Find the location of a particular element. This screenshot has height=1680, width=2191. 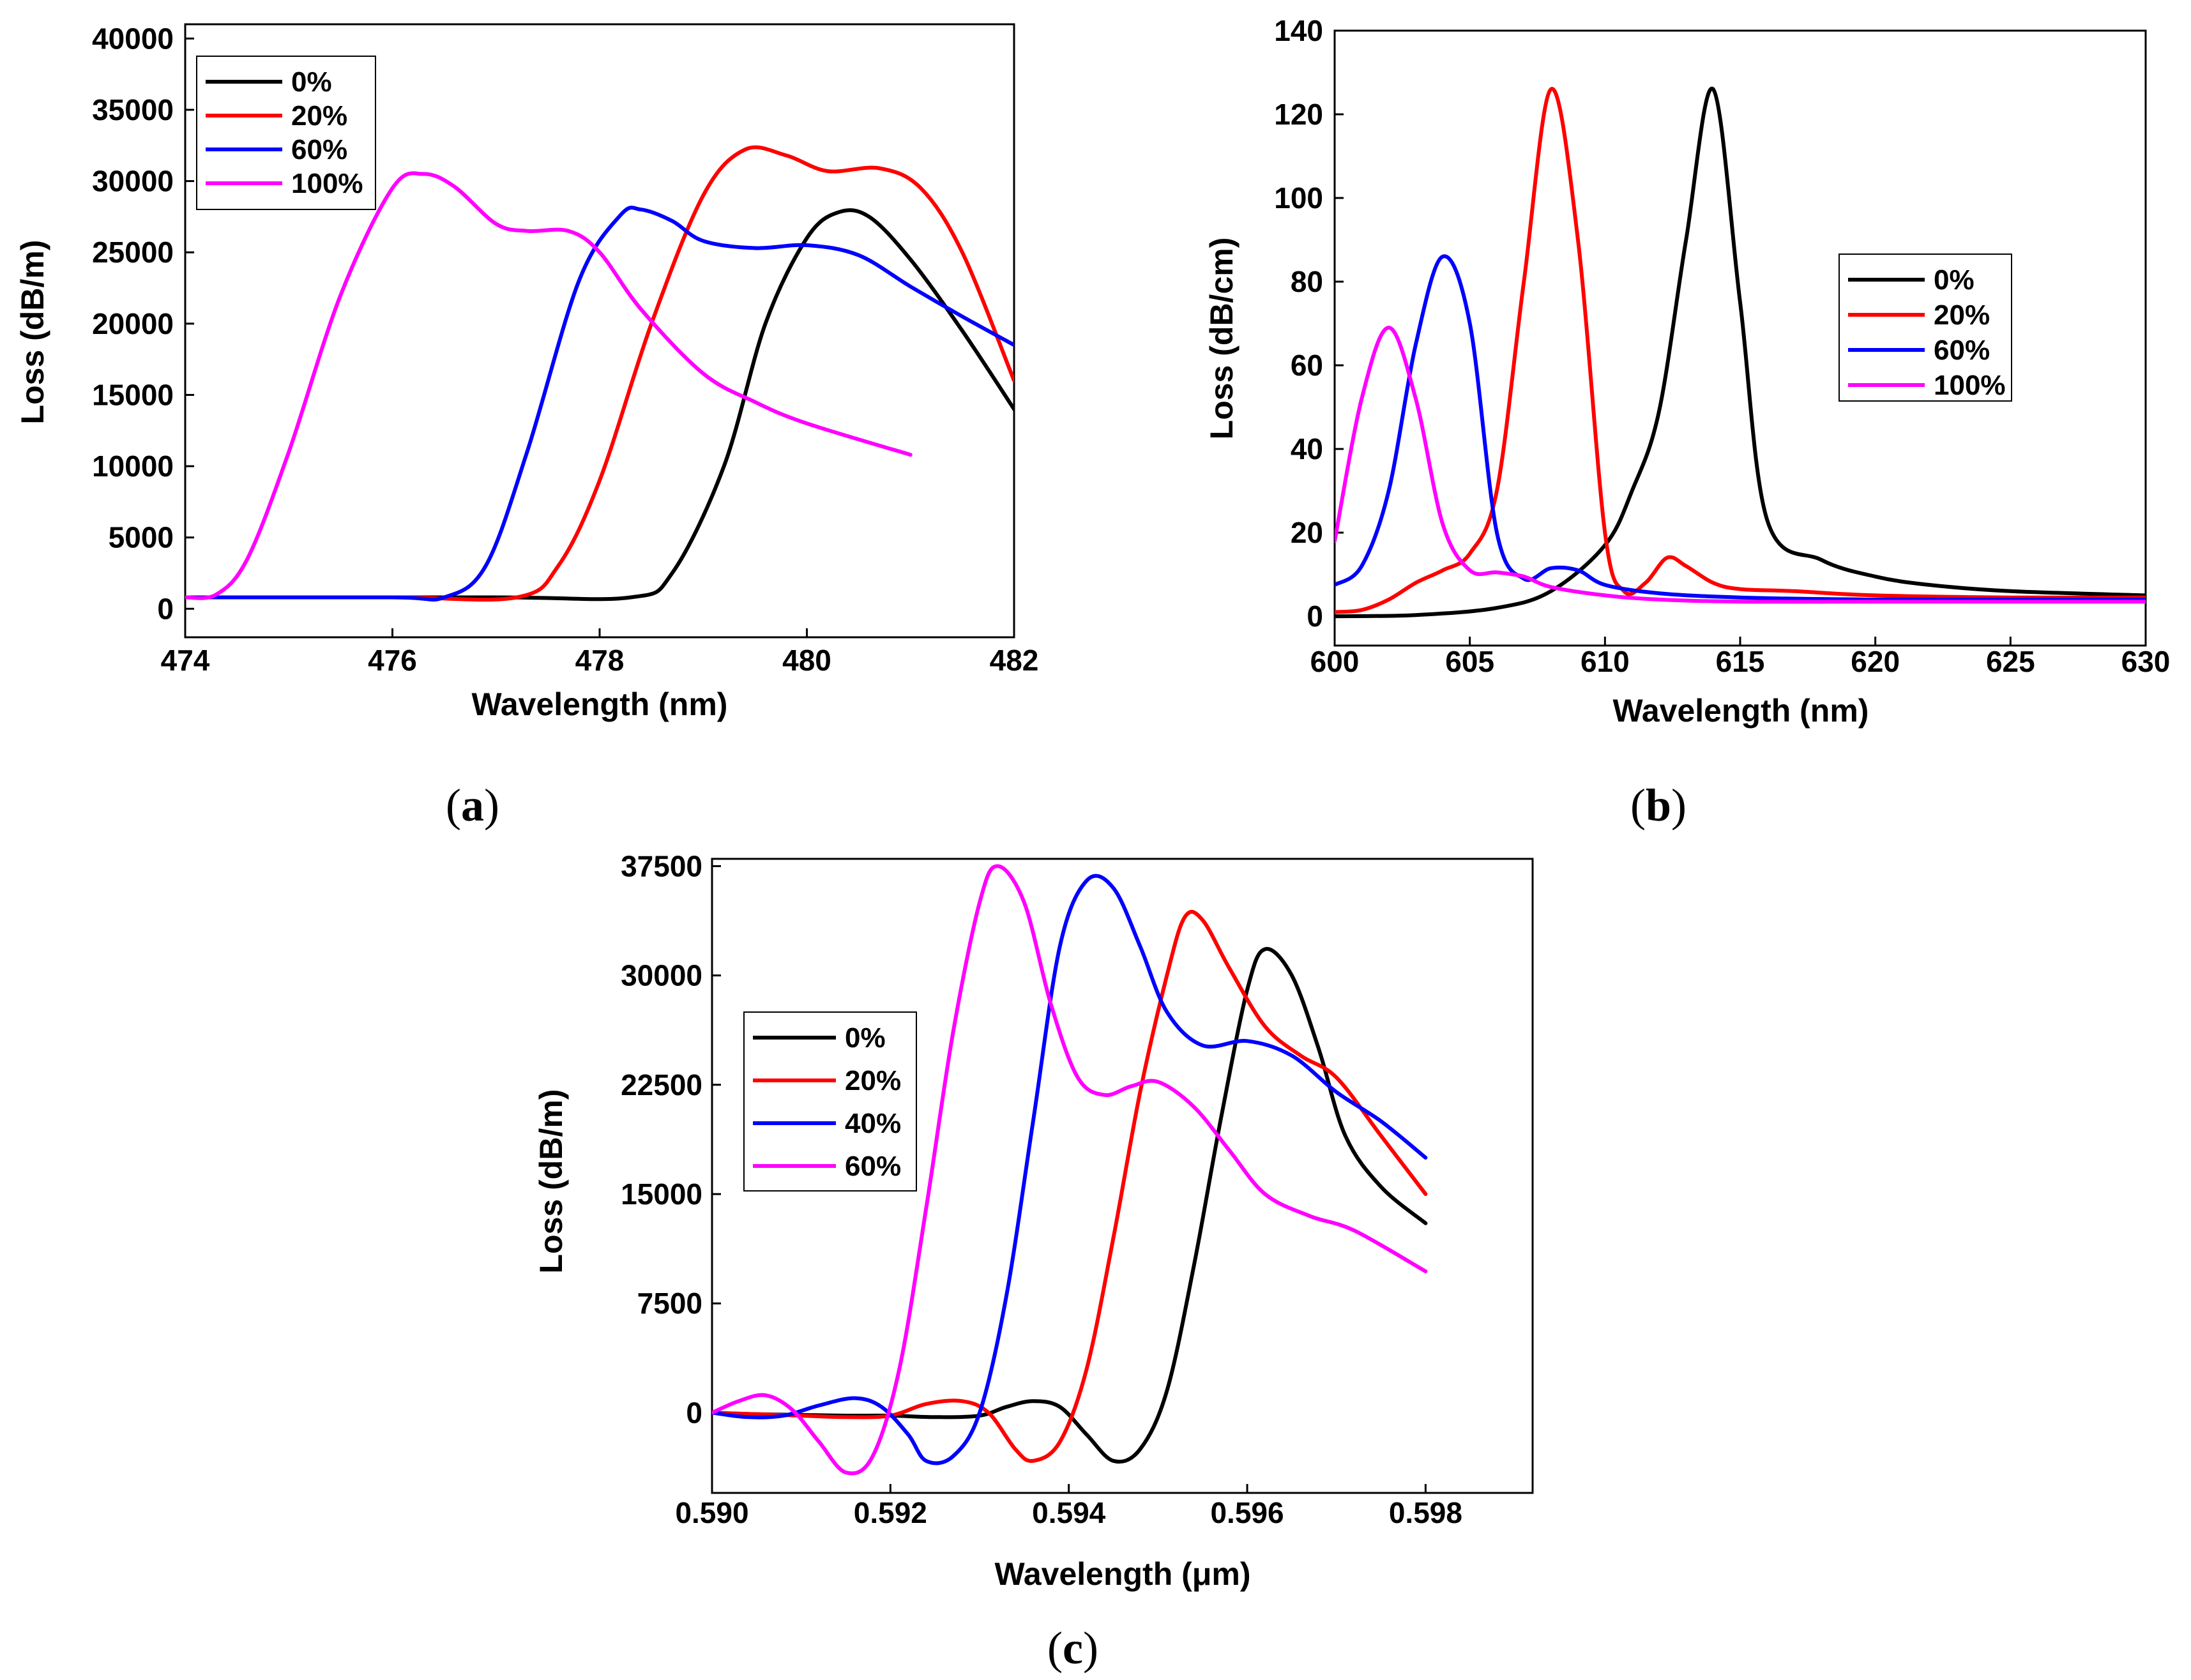

panel-label-a: (a) is located at coordinates (472, 805).